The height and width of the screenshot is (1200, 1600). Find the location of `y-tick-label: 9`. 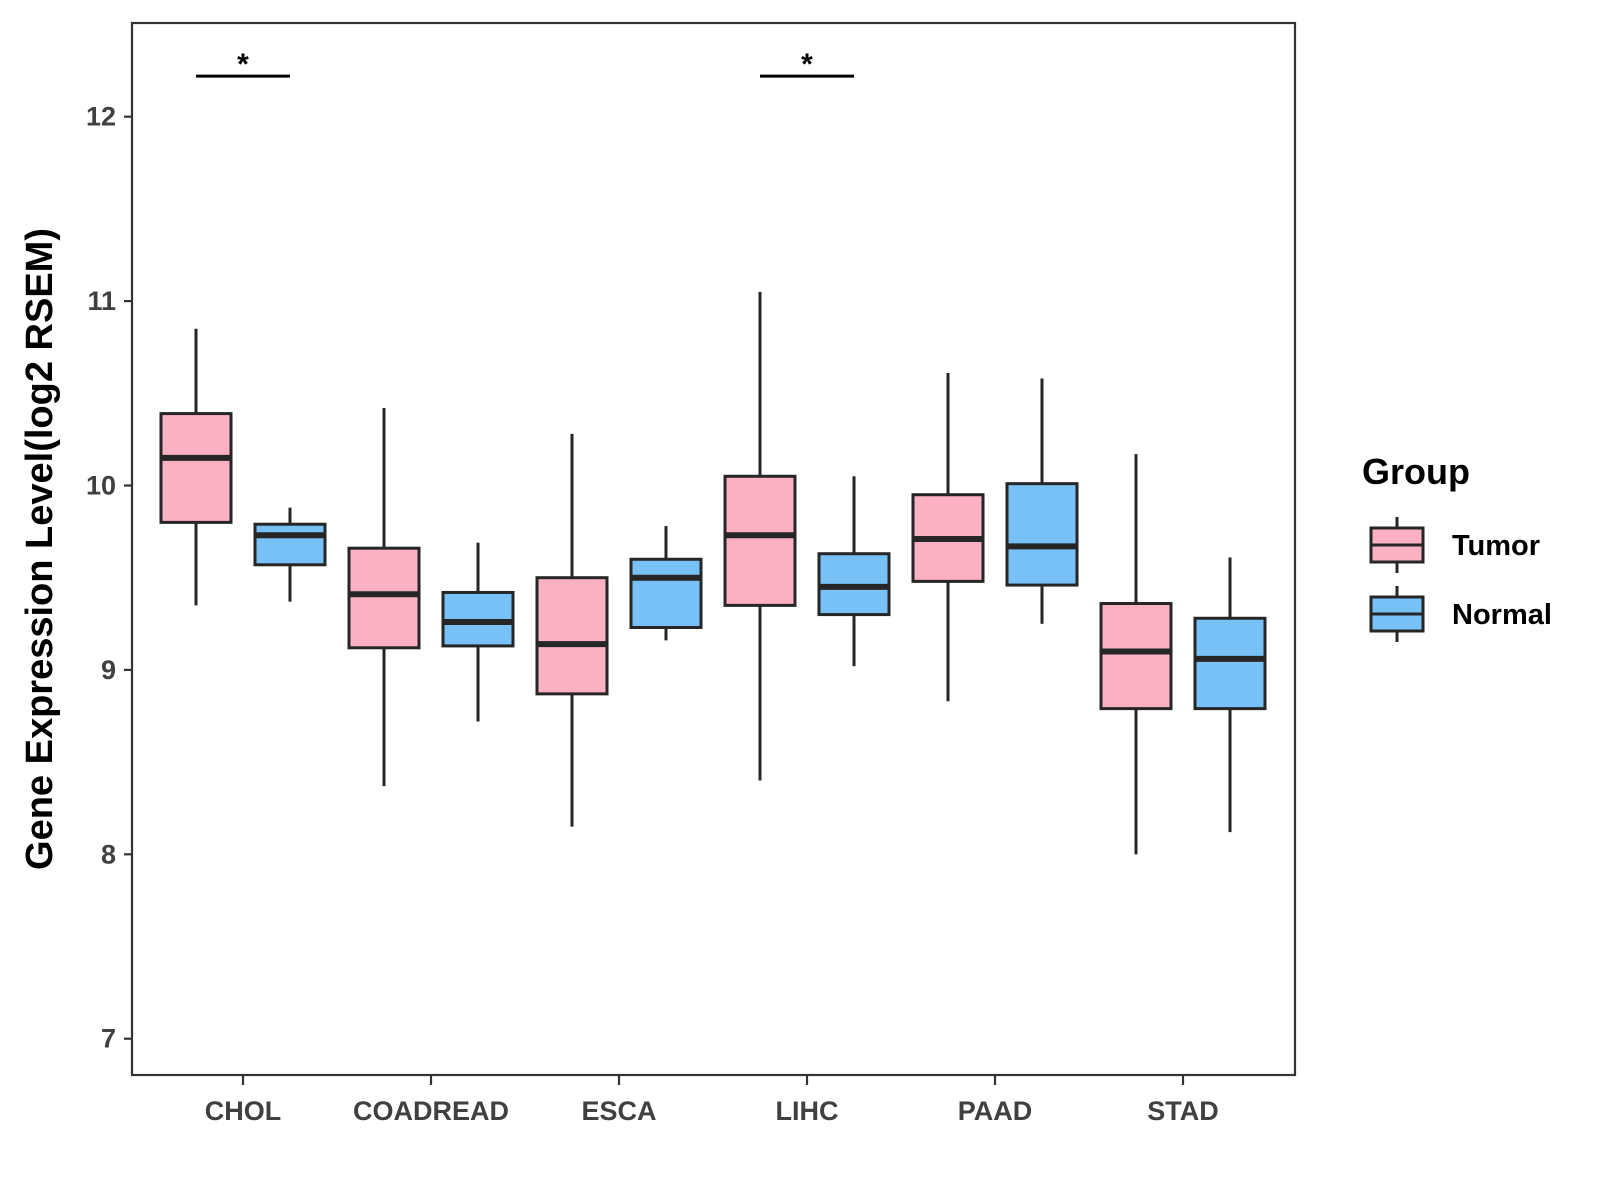

y-tick-label: 9 is located at coordinates (108, 670).